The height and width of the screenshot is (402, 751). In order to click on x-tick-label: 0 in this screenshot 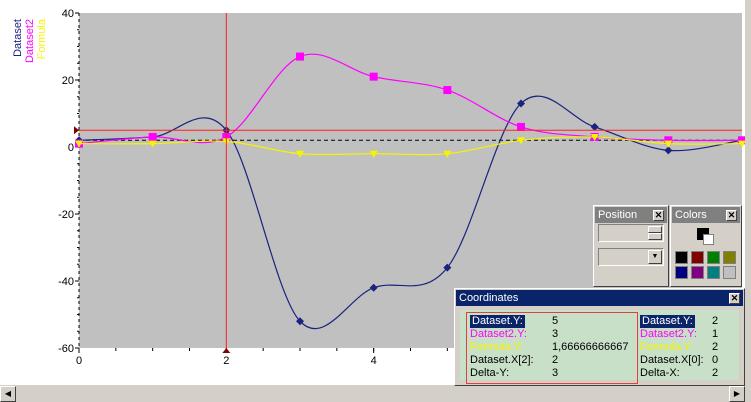, I will do `click(79, 361)`.